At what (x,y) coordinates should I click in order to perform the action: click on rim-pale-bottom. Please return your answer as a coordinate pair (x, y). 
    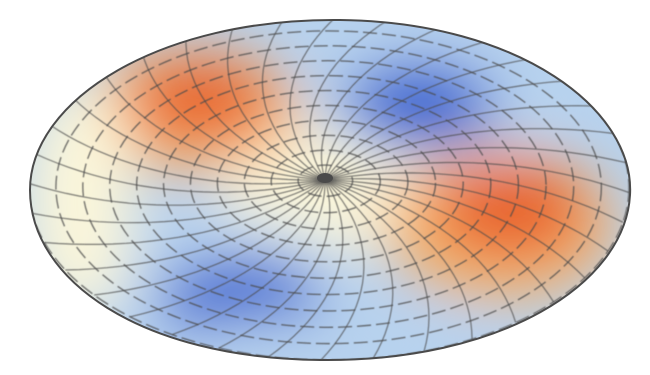
    Looking at the image, I should click on (330, 338).